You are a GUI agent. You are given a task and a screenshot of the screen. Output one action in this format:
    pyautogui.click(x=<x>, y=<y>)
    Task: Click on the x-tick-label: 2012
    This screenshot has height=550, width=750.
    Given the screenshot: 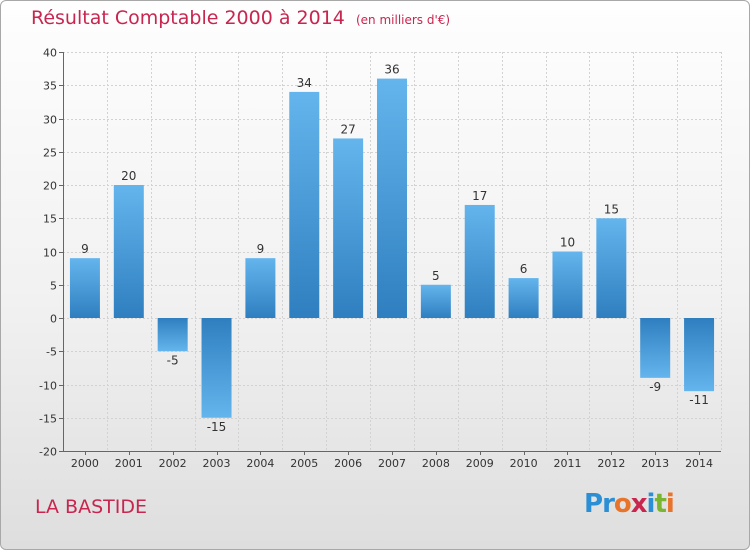 What is the action you would take?
    pyautogui.click(x=611, y=463)
    